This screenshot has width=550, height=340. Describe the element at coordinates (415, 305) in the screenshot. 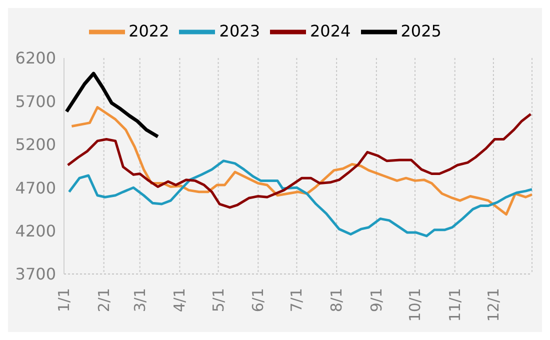

I see `x-tick-label: 10/1` at that location.